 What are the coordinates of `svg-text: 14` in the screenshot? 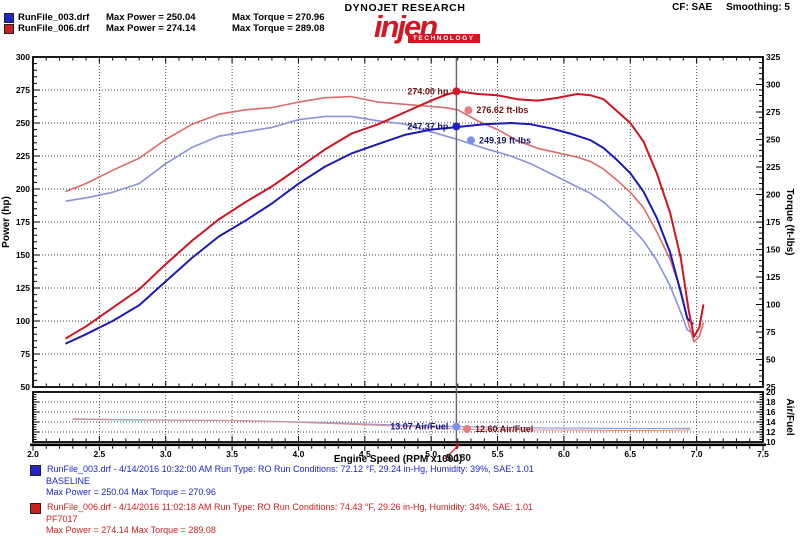 It's located at (771, 422).